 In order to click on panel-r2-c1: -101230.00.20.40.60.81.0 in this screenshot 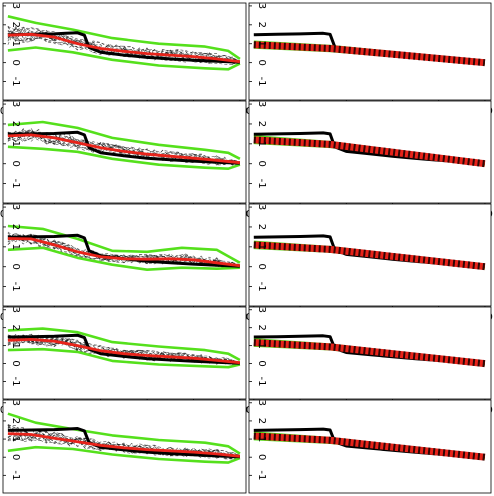, I will do `click(124, 160)`.